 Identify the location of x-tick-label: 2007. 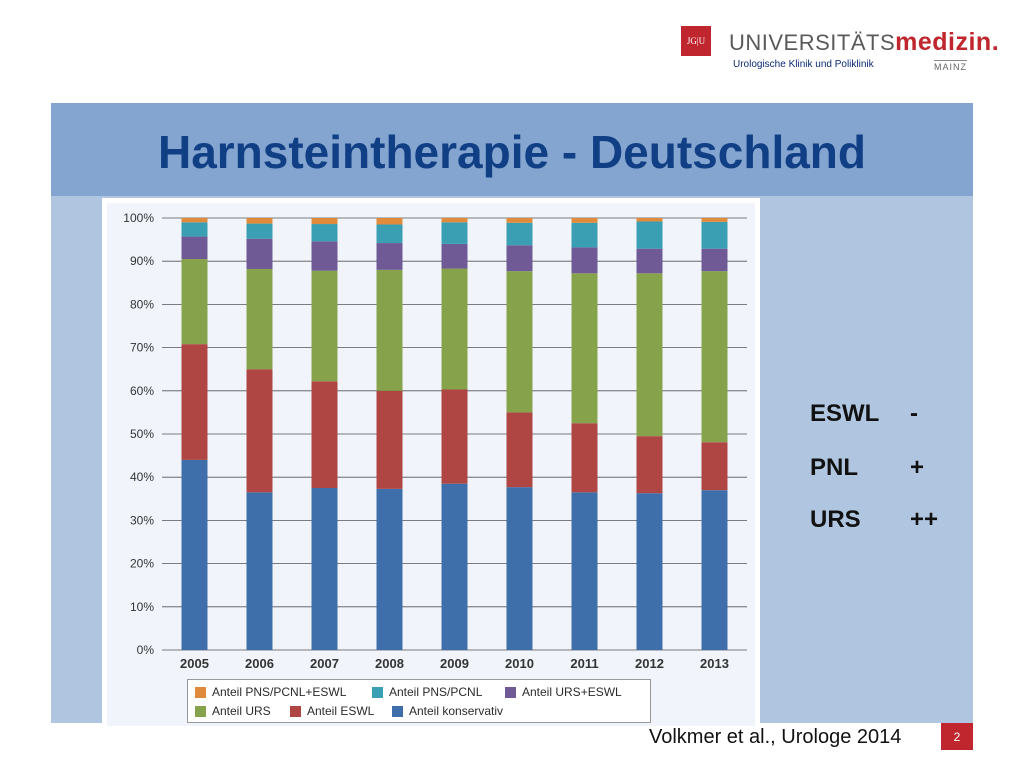
(324, 663).